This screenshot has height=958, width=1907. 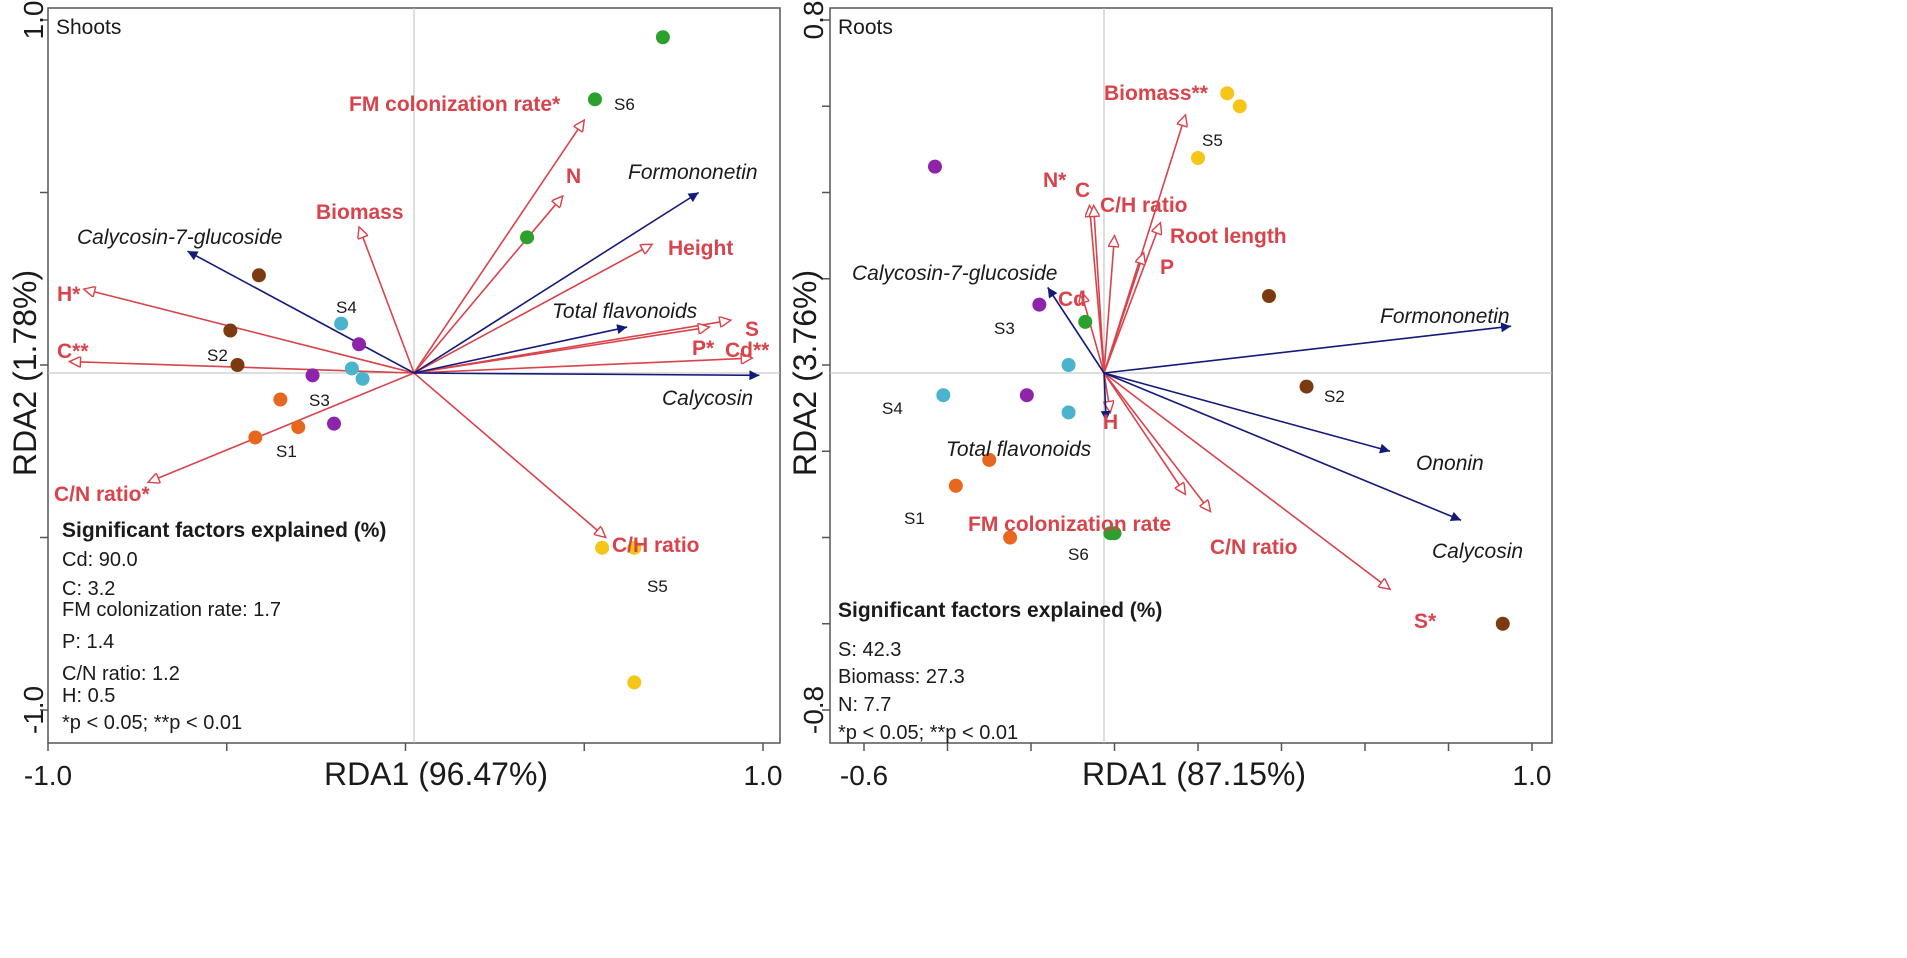 What do you see at coordinates (1055, 180) in the screenshot?
I see `roots-vector-label: N*` at bounding box center [1055, 180].